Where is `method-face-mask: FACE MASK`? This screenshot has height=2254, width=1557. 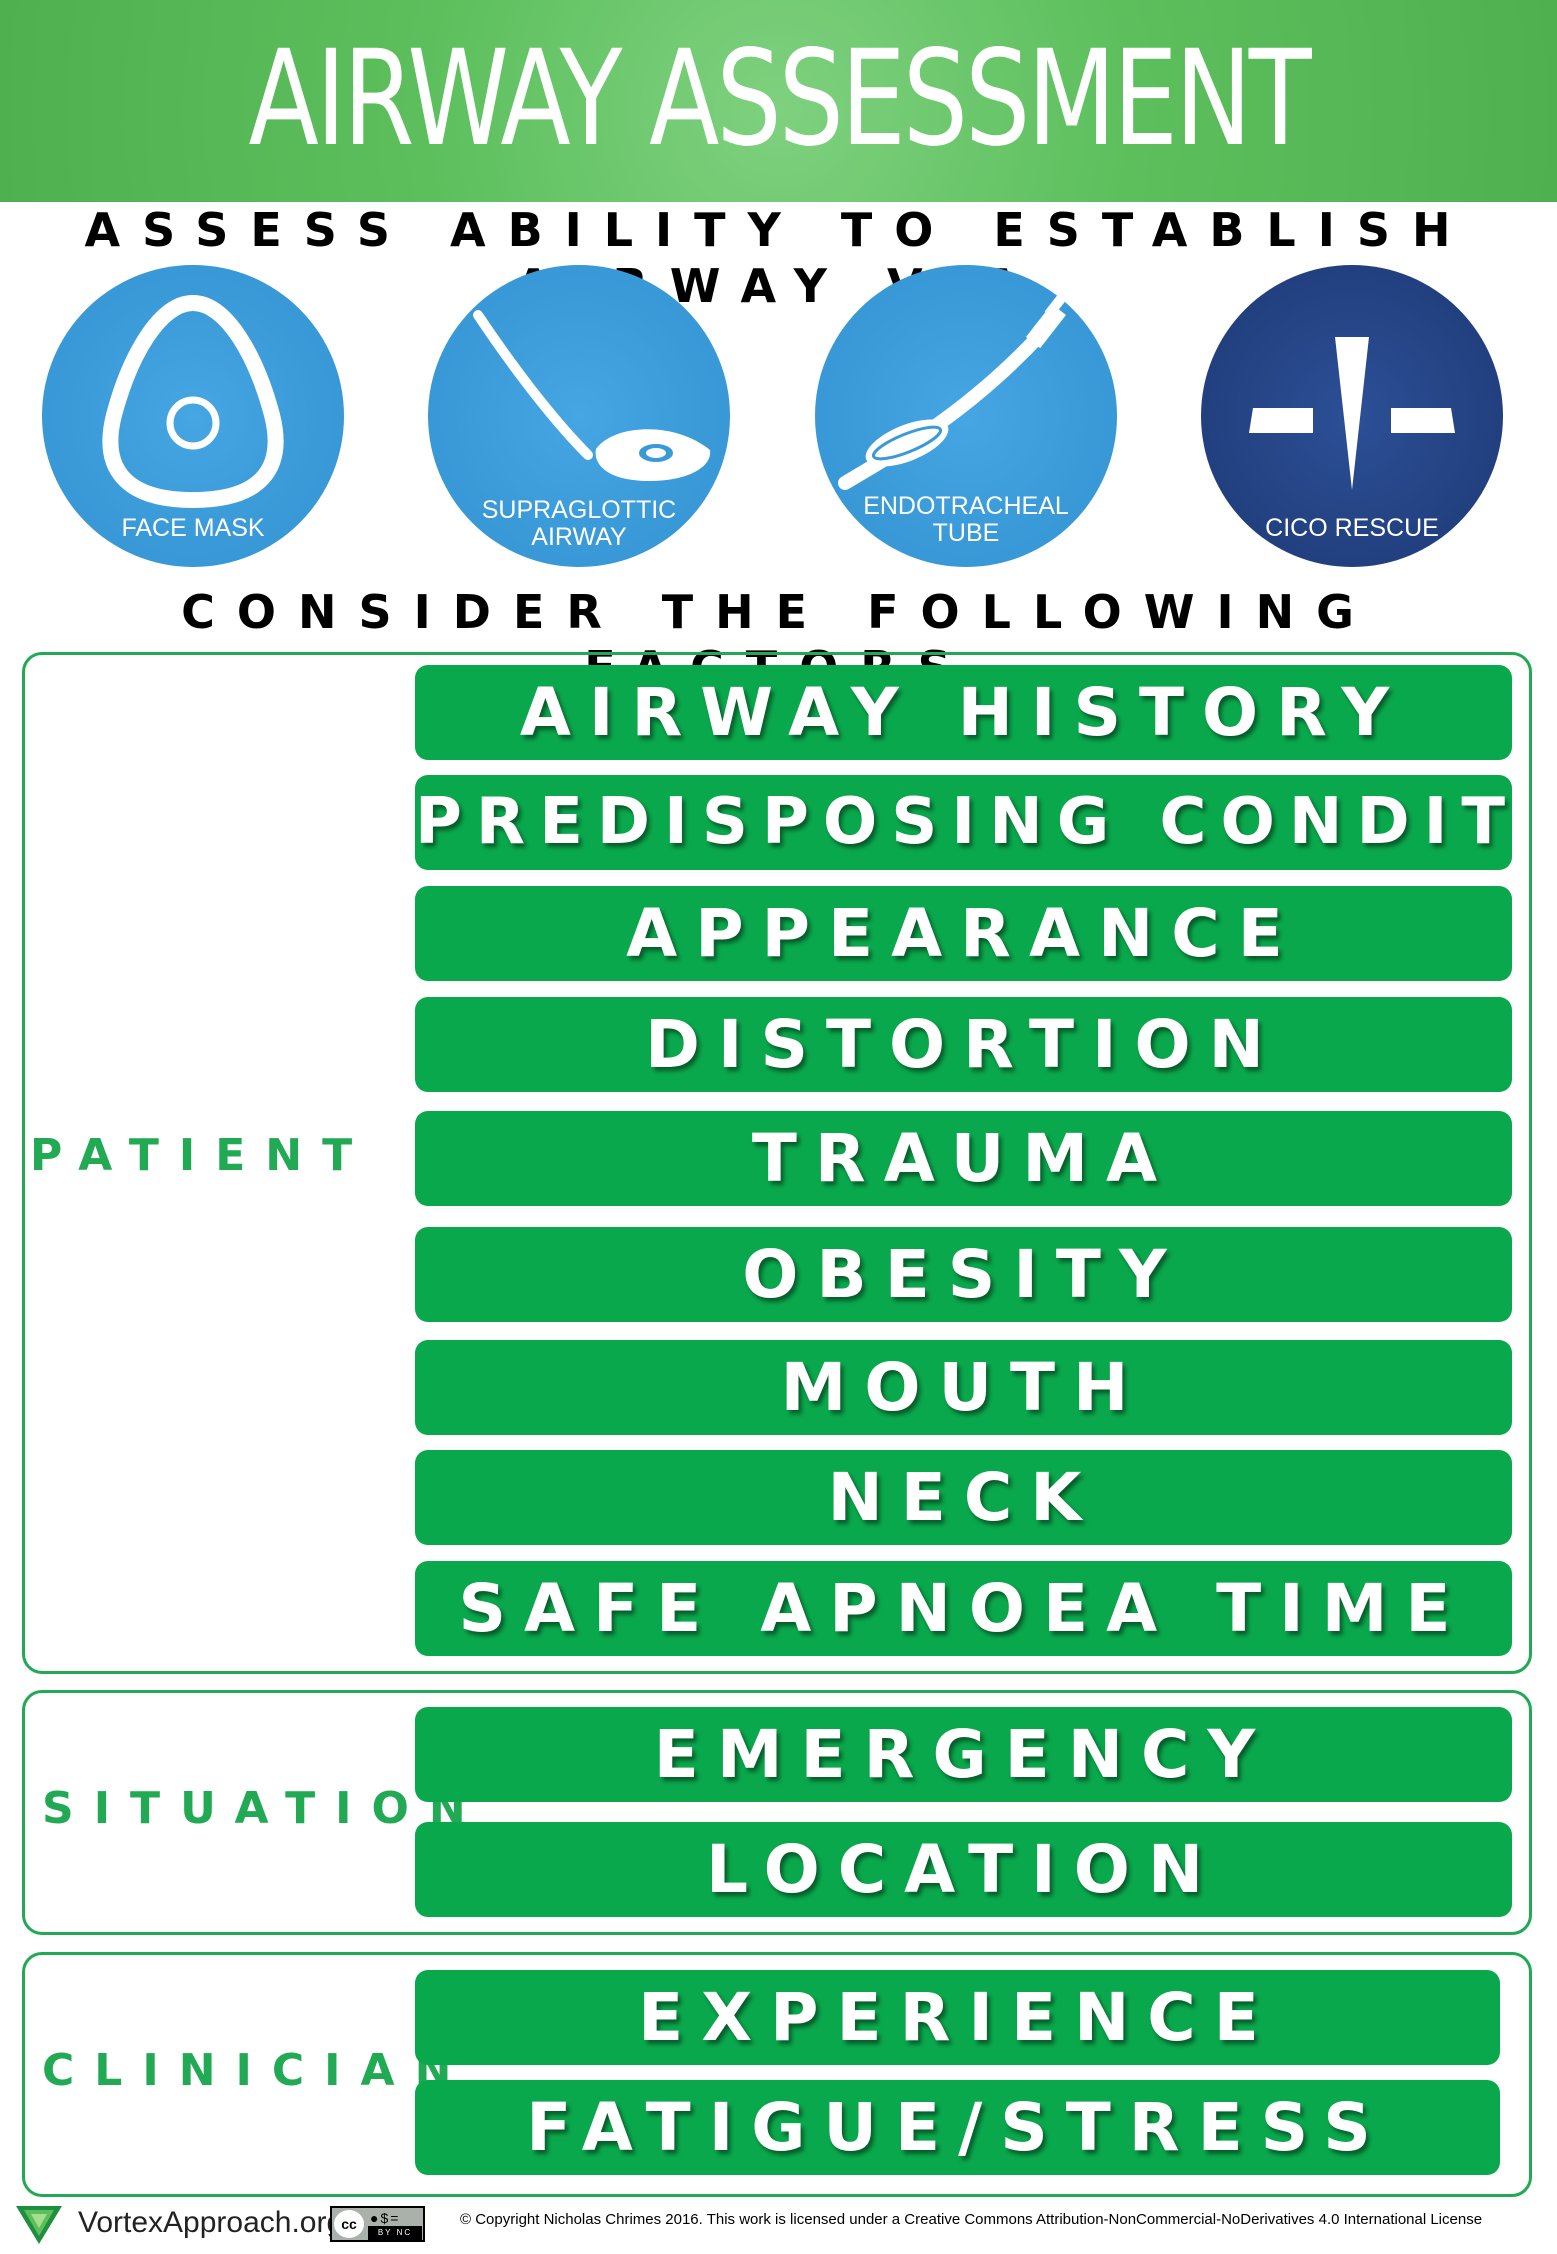 method-face-mask: FACE MASK is located at coordinates (193, 416).